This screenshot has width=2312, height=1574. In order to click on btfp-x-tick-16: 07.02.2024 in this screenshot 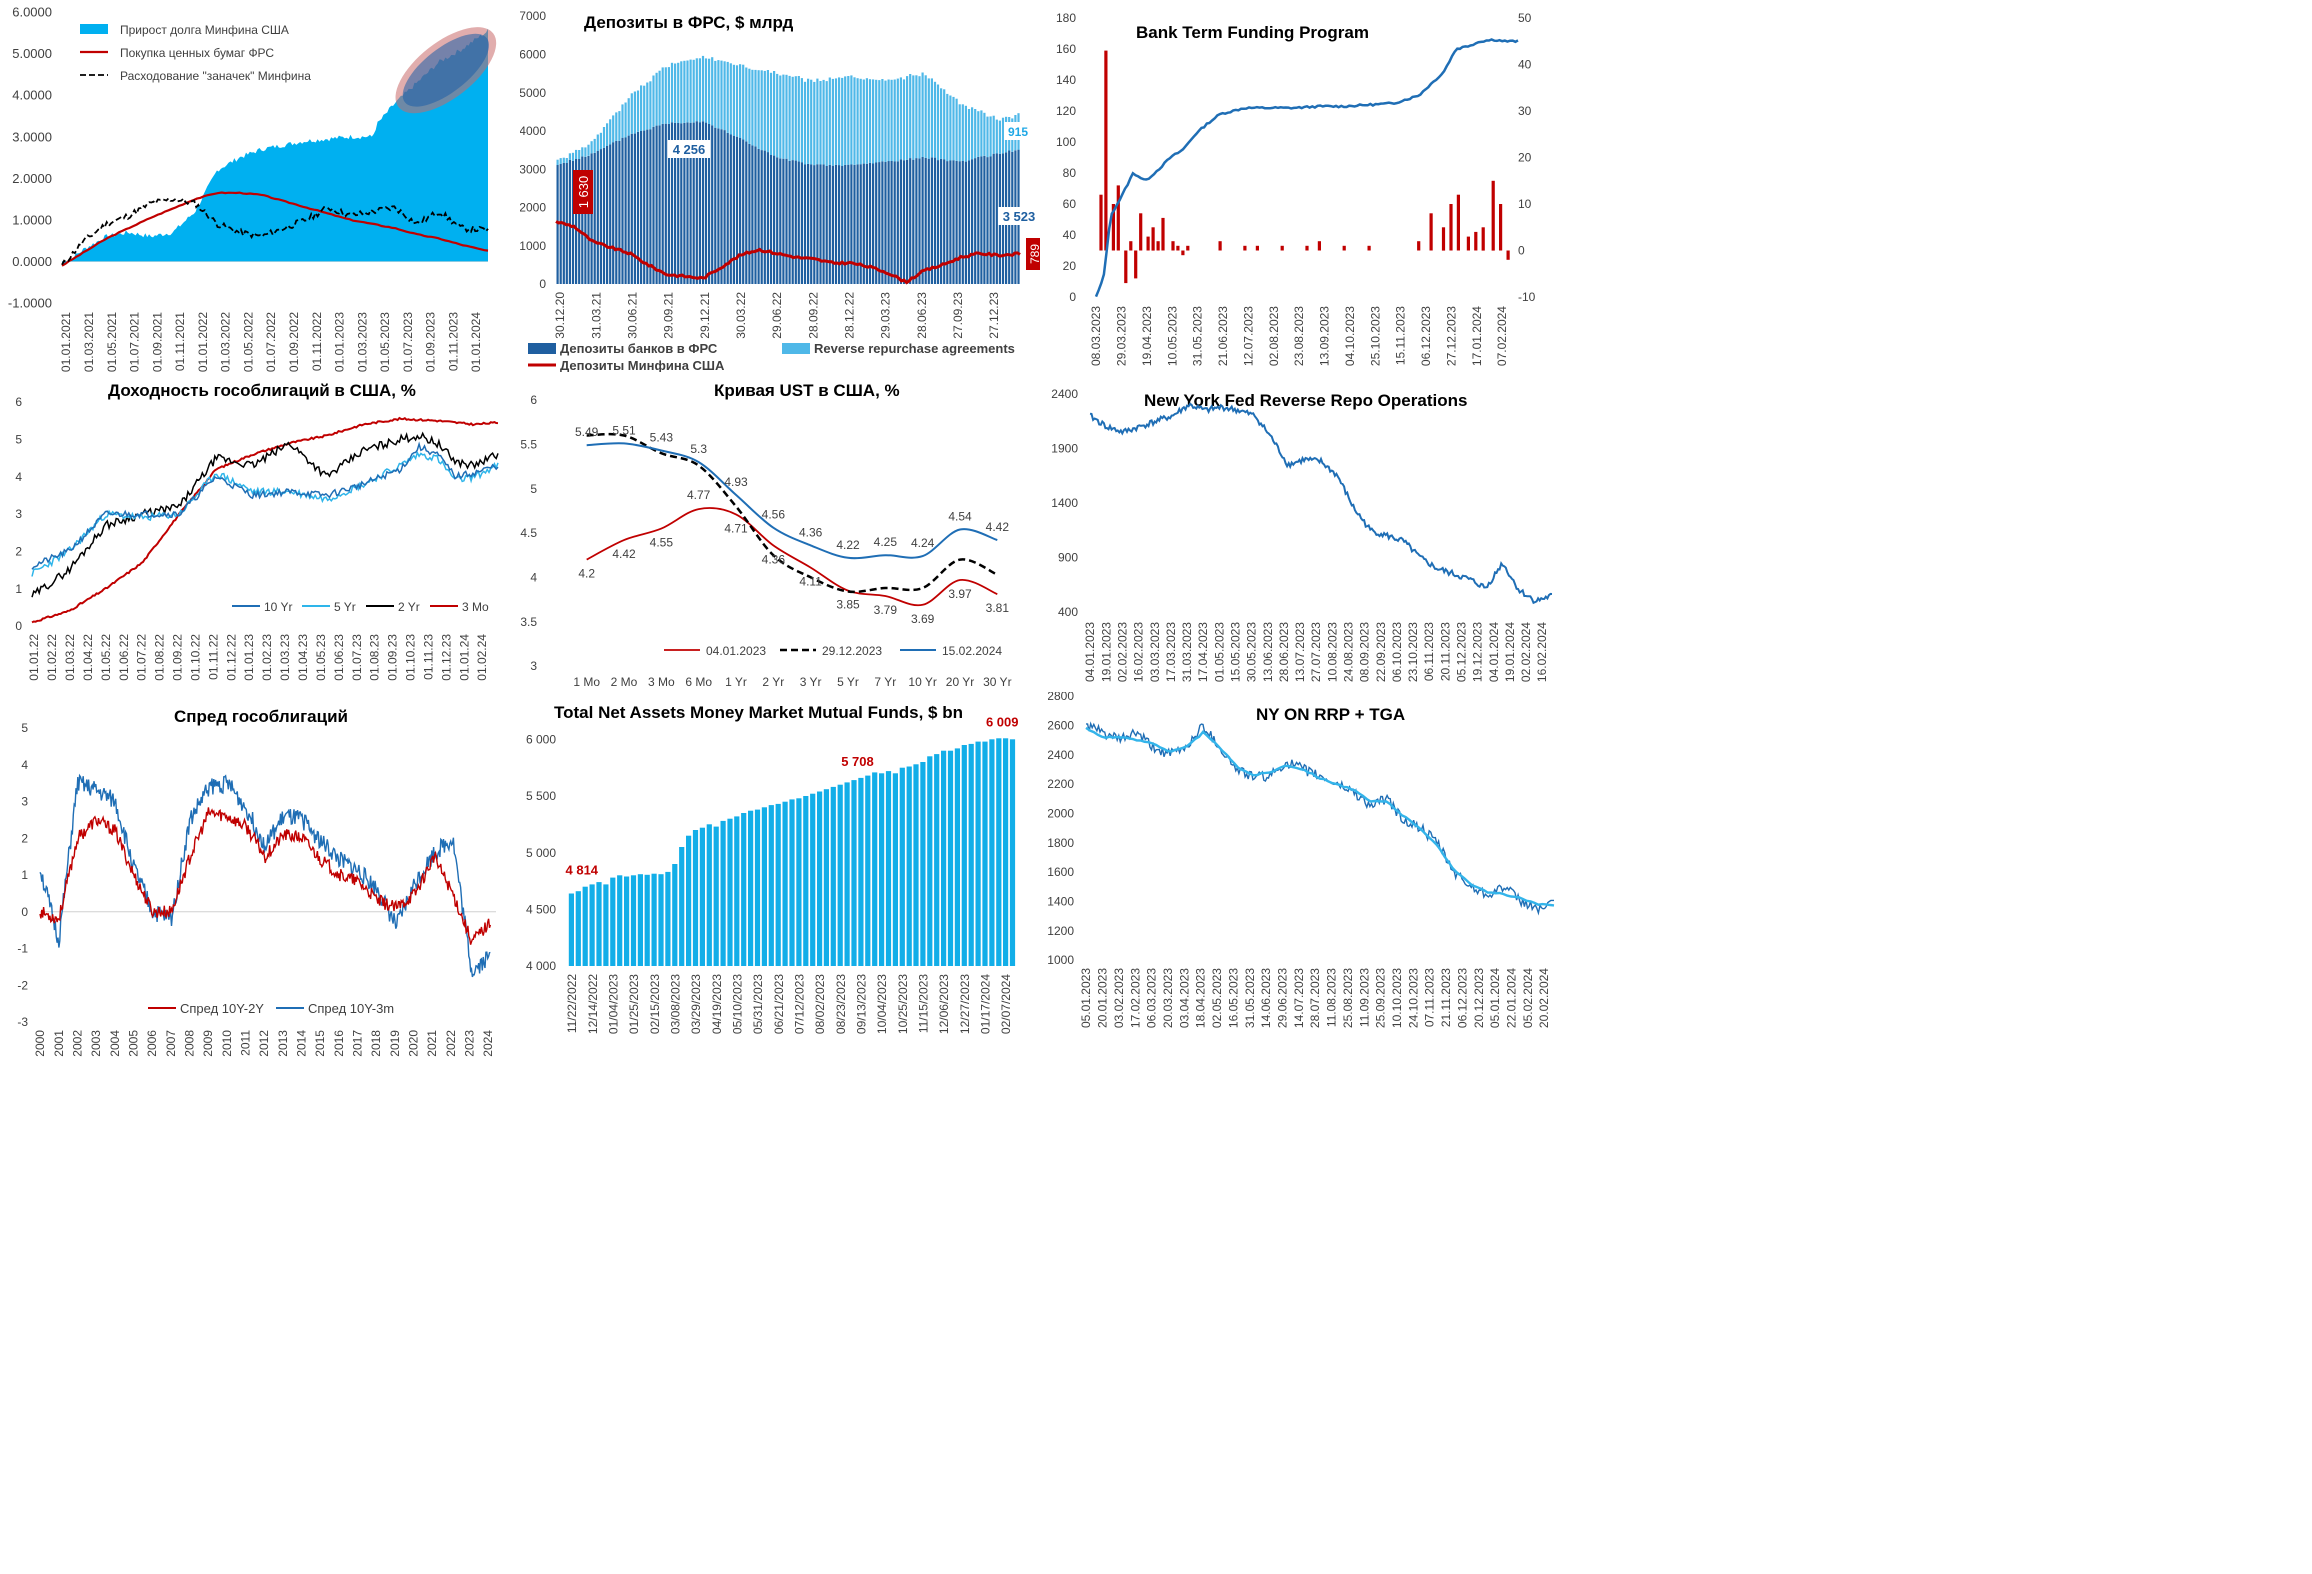, I will do `click(1502, 336)`.